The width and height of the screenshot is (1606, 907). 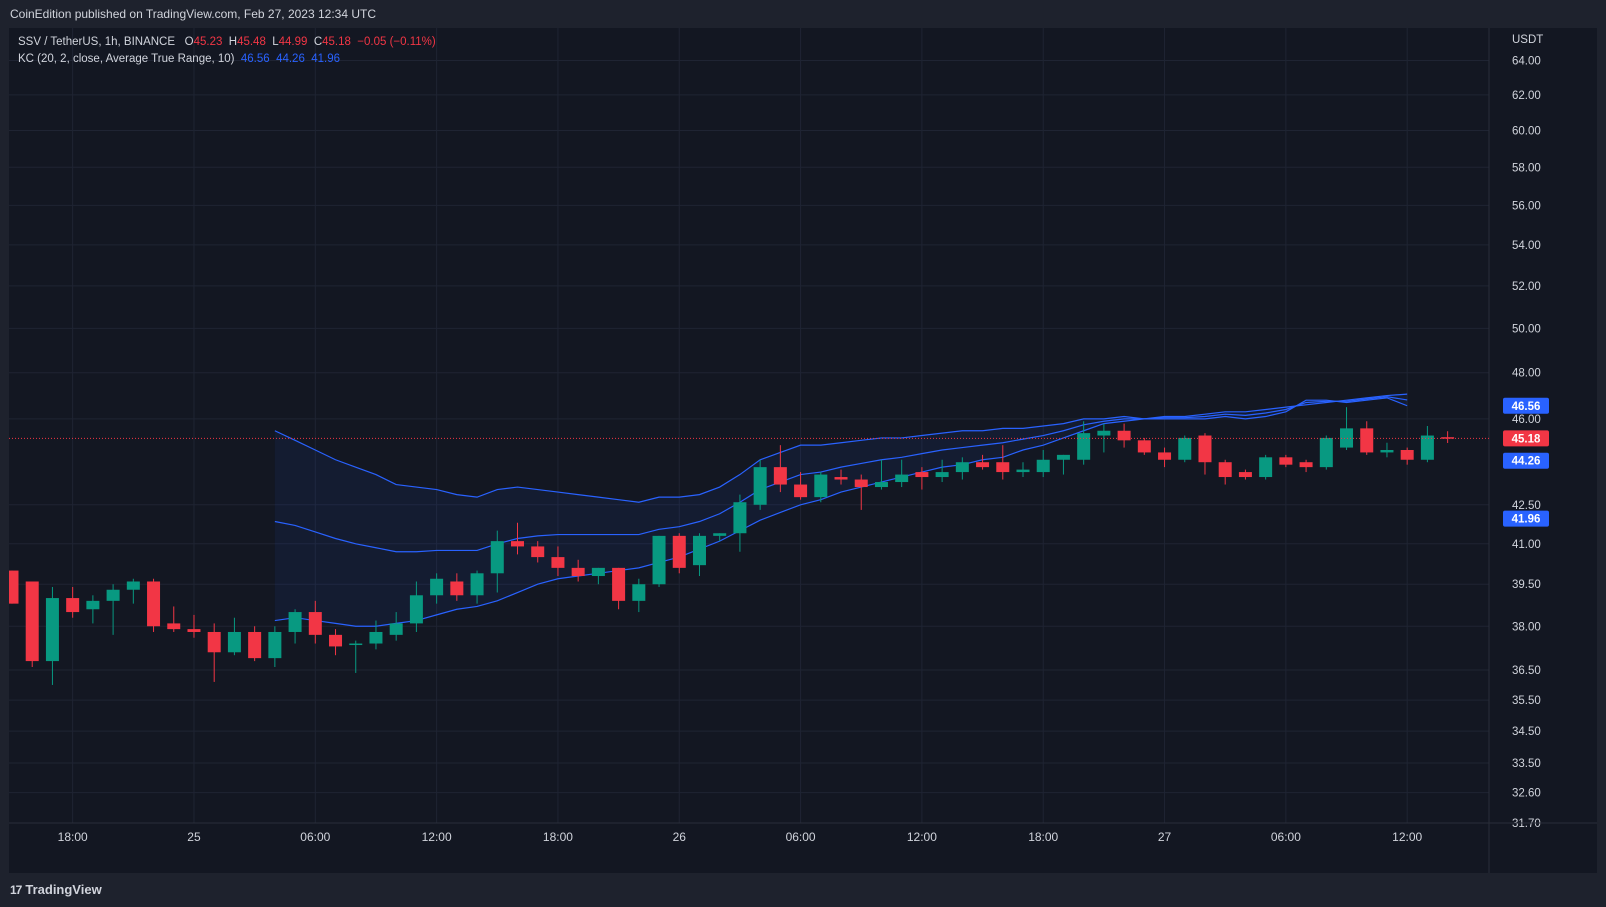 I want to click on kc-upper-price-tag-bg, so click(x=1526, y=405).